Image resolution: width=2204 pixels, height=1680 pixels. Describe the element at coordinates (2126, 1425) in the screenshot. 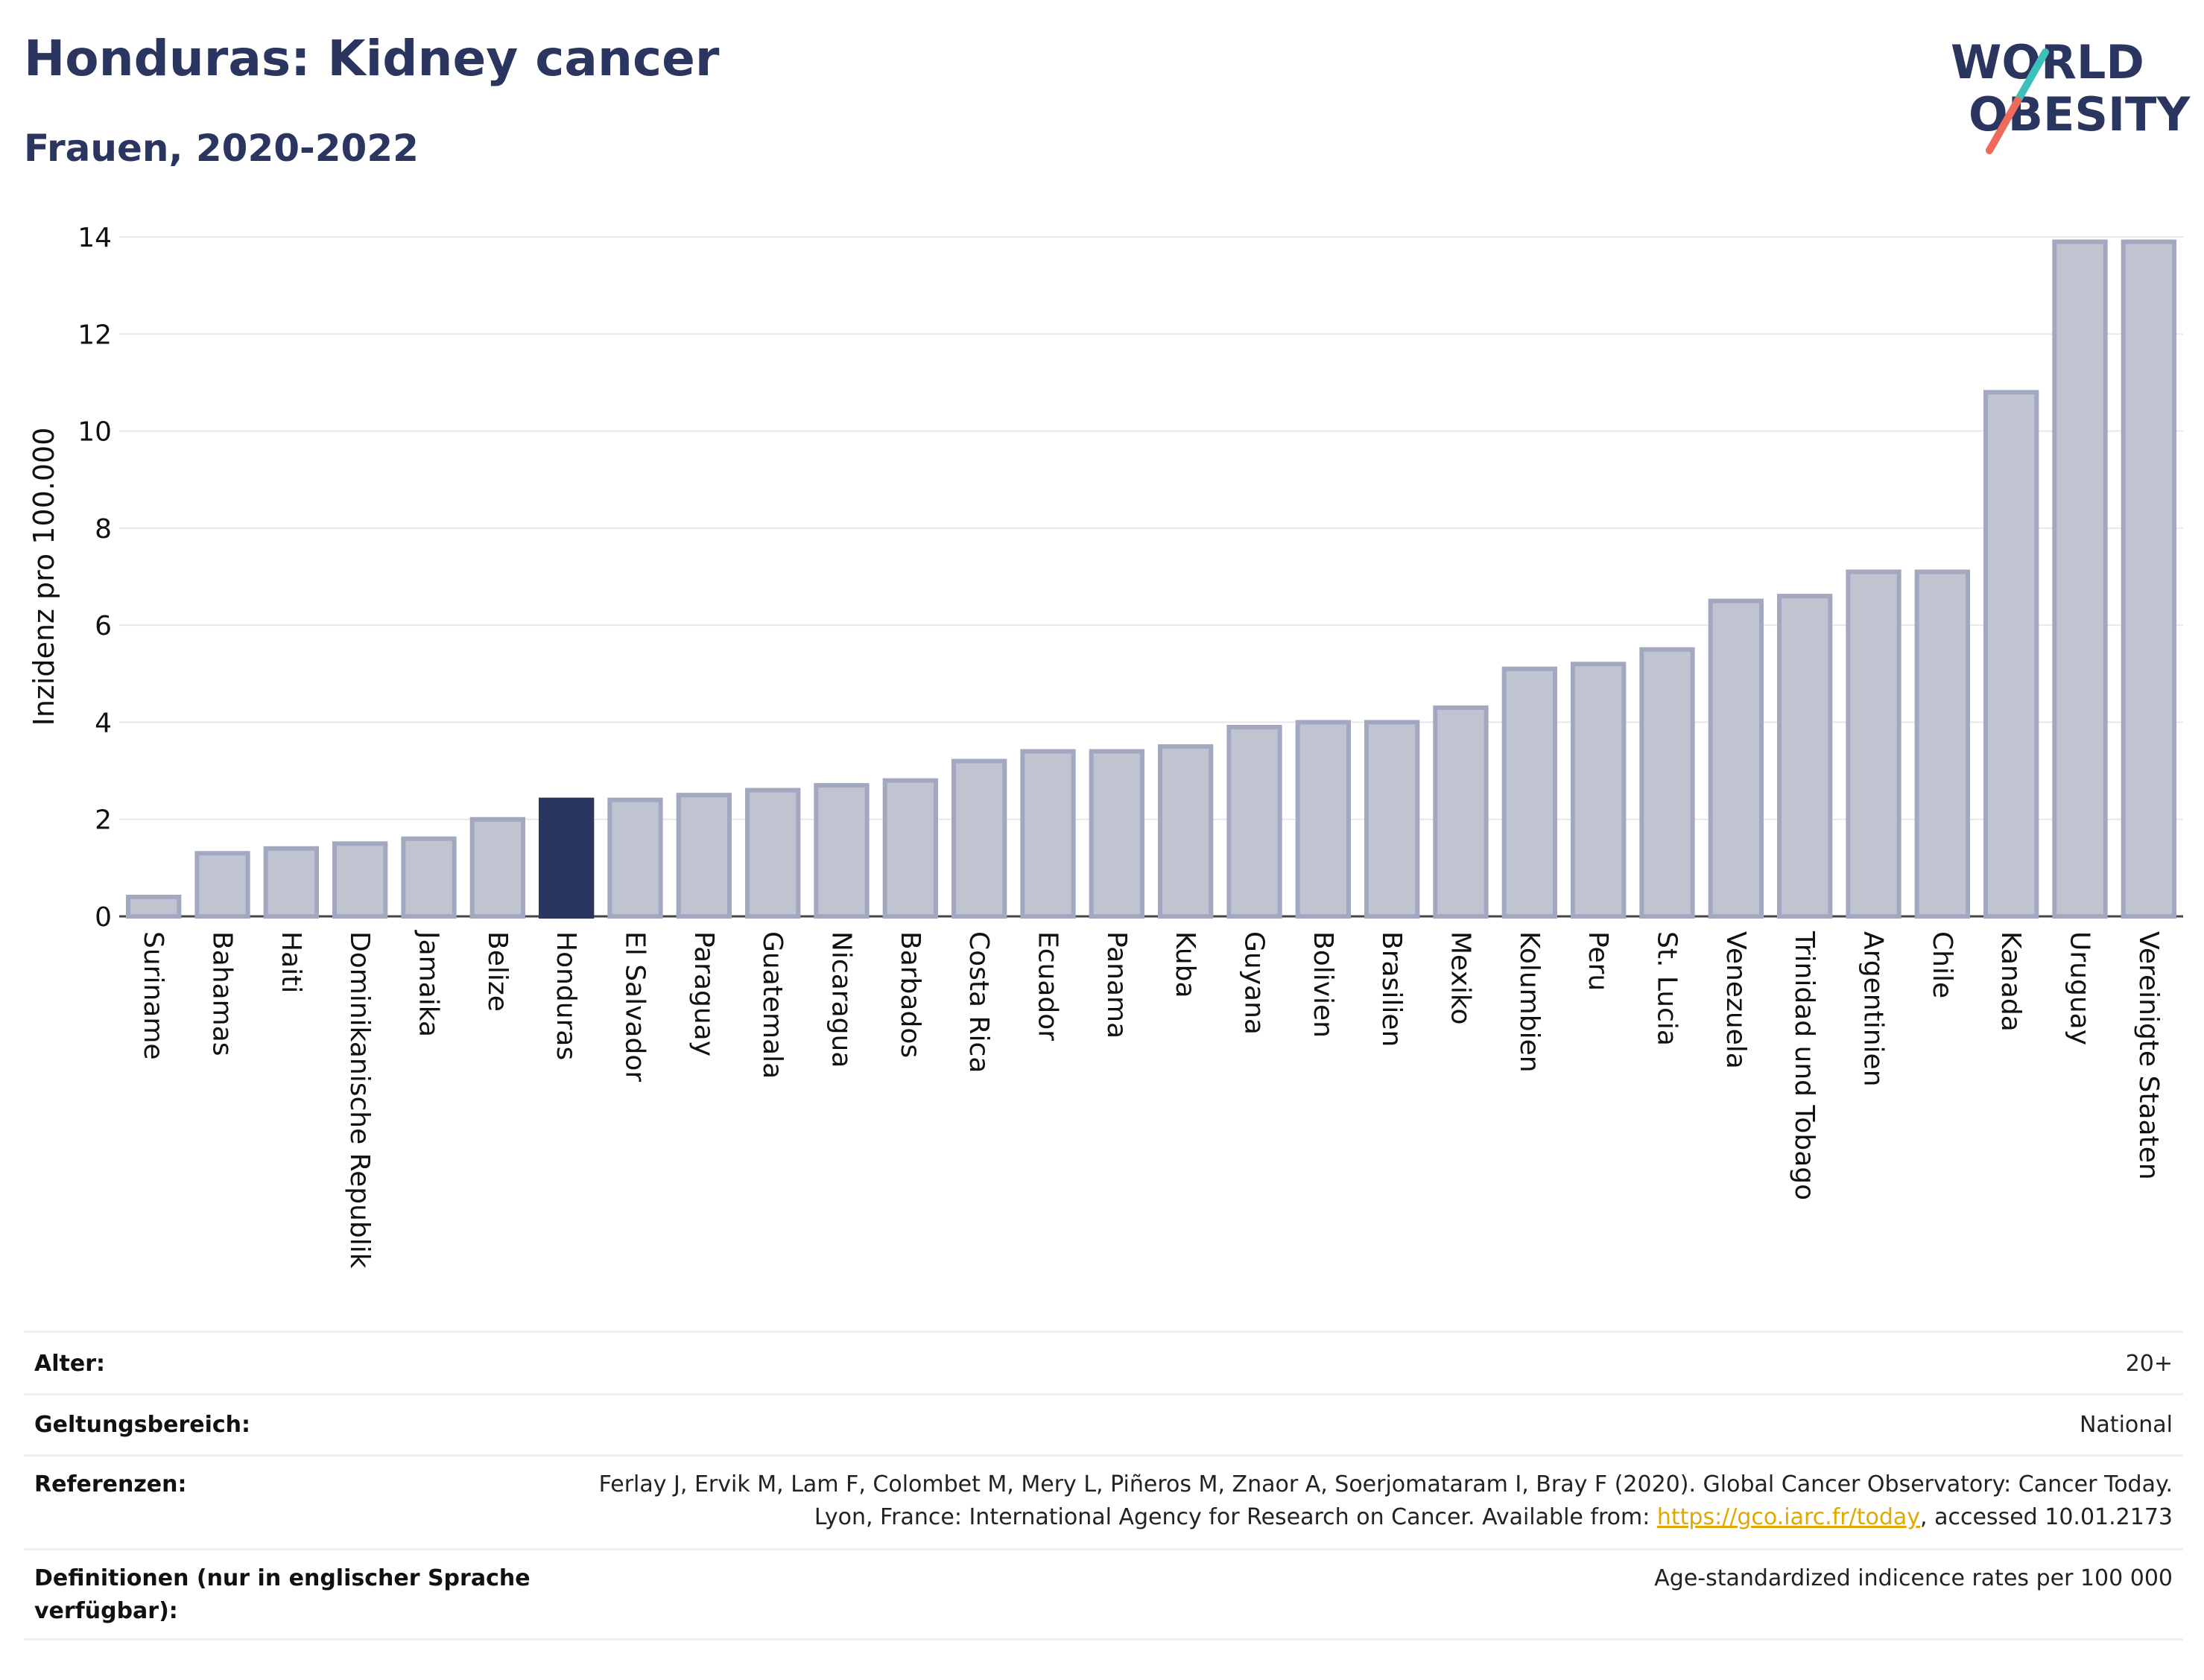

I see `info-value-scope: National` at that location.